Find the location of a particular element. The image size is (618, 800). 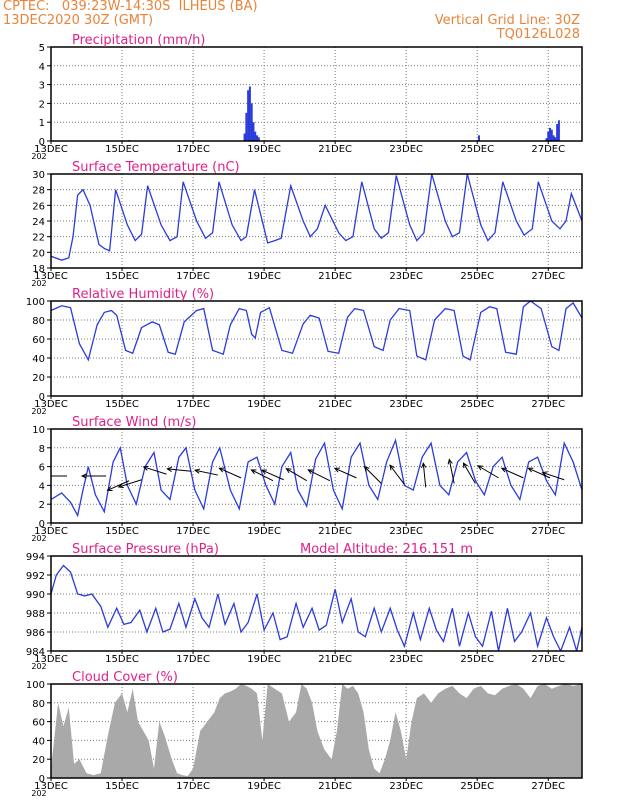

y-tick-label: 992 is located at coordinates (35, 576).